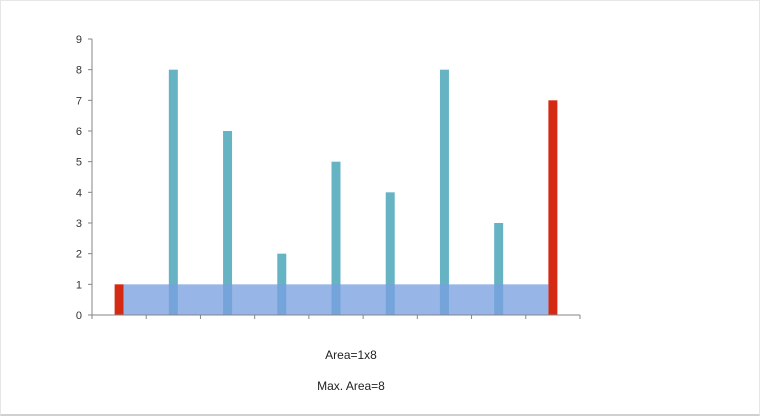 This screenshot has height=419, width=762. What do you see at coordinates (79, 224) in the screenshot?
I see `y-tick-label: 3` at bounding box center [79, 224].